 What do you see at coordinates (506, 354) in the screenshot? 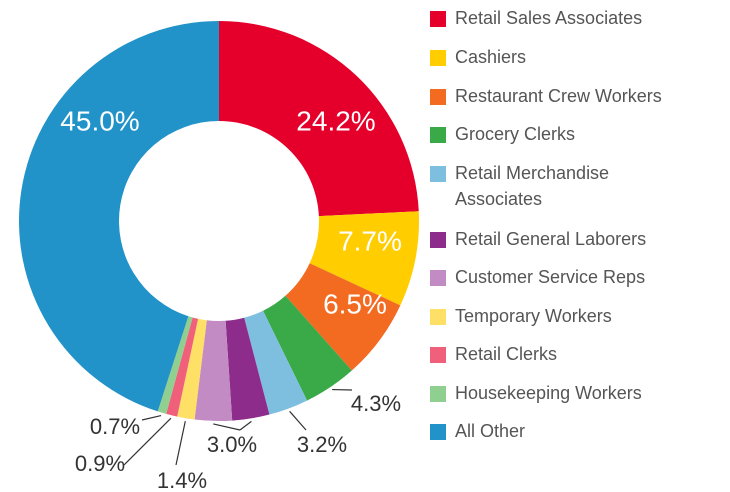
I see `legend-label: Retail Clerks` at bounding box center [506, 354].